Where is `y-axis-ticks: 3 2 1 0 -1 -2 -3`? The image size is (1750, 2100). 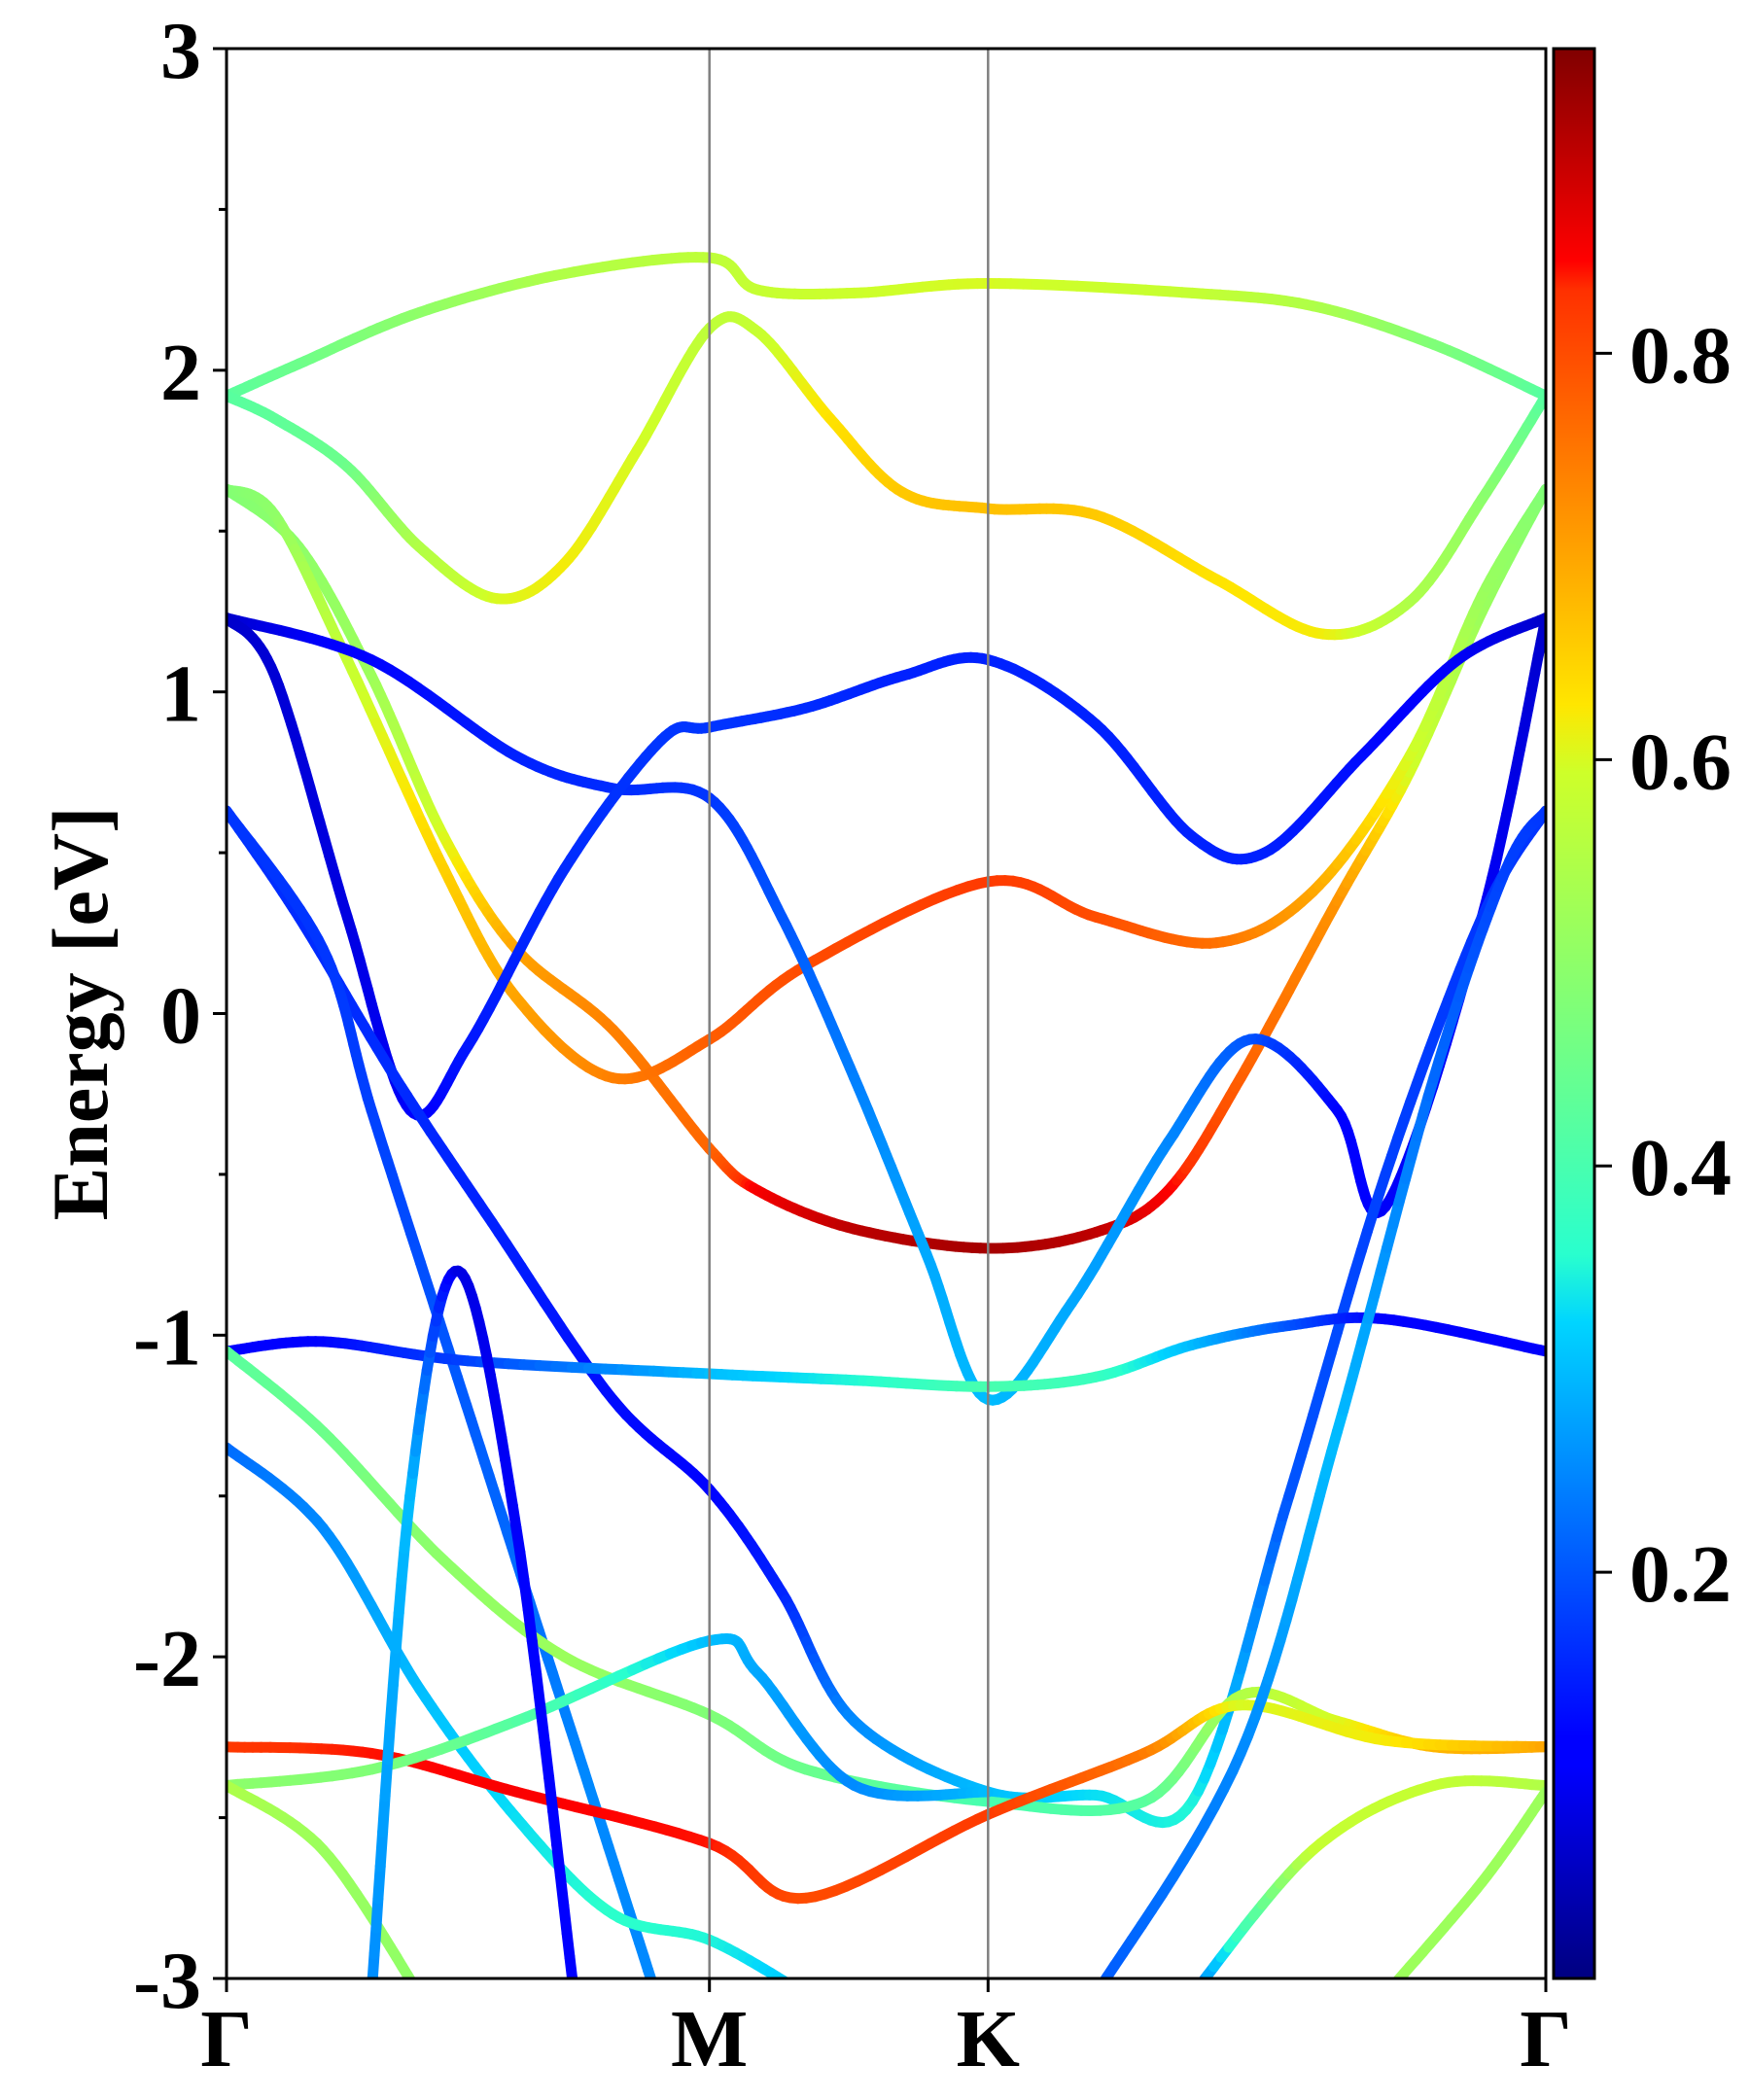 y-axis-ticks: 3 2 1 0 -1 -2 -3 is located at coordinates (180, 1016).